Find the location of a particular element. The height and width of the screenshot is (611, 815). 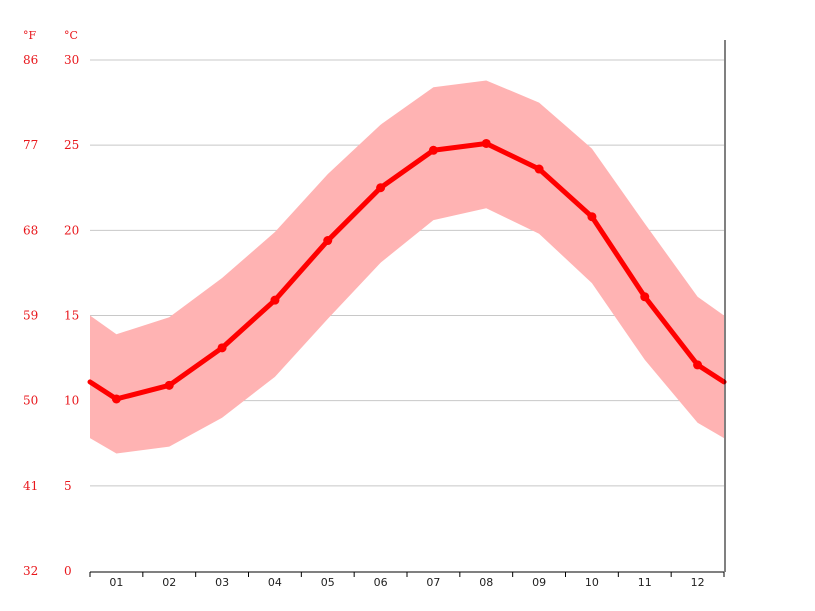

x-tick-label-05: 05 is located at coordinates (328, 582).